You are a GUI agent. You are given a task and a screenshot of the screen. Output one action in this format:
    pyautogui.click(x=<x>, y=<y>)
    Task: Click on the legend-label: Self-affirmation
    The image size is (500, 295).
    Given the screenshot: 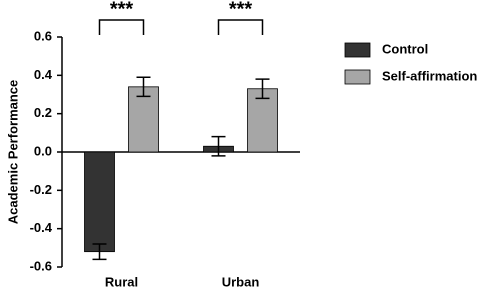 What is the action you would take?
    pyautogui.click(x=429, y=75)
    